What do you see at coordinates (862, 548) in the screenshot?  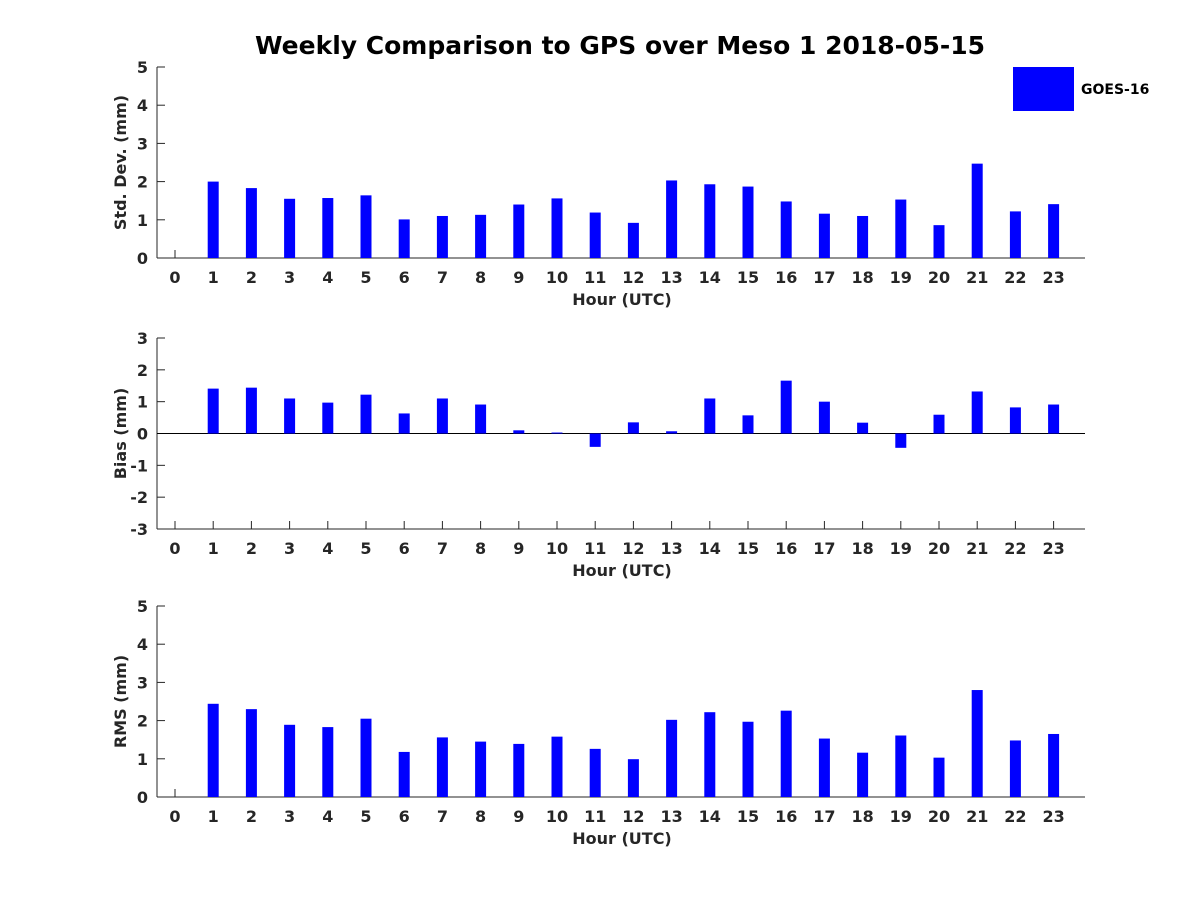 I see `x-tick-label: 18` at bounding box center [862, 548].